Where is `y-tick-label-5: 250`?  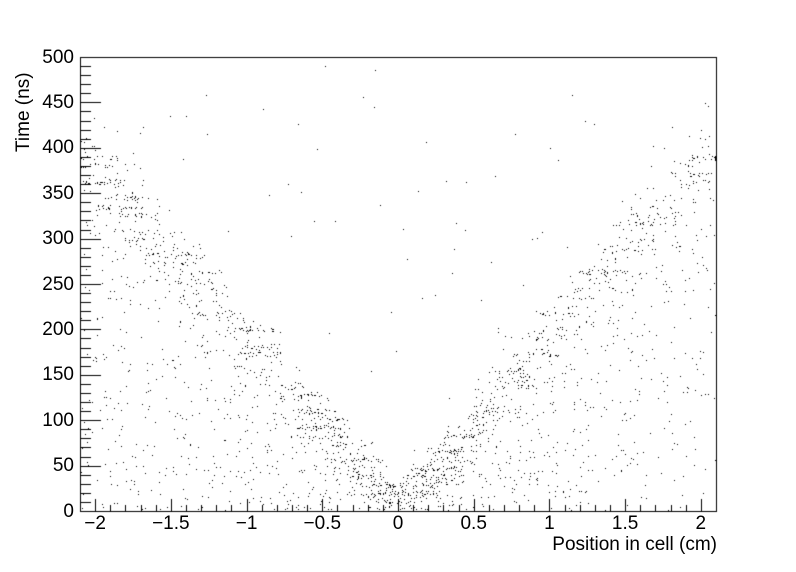 y-tick-label-5: 250 is located at coordinates (58, 284).